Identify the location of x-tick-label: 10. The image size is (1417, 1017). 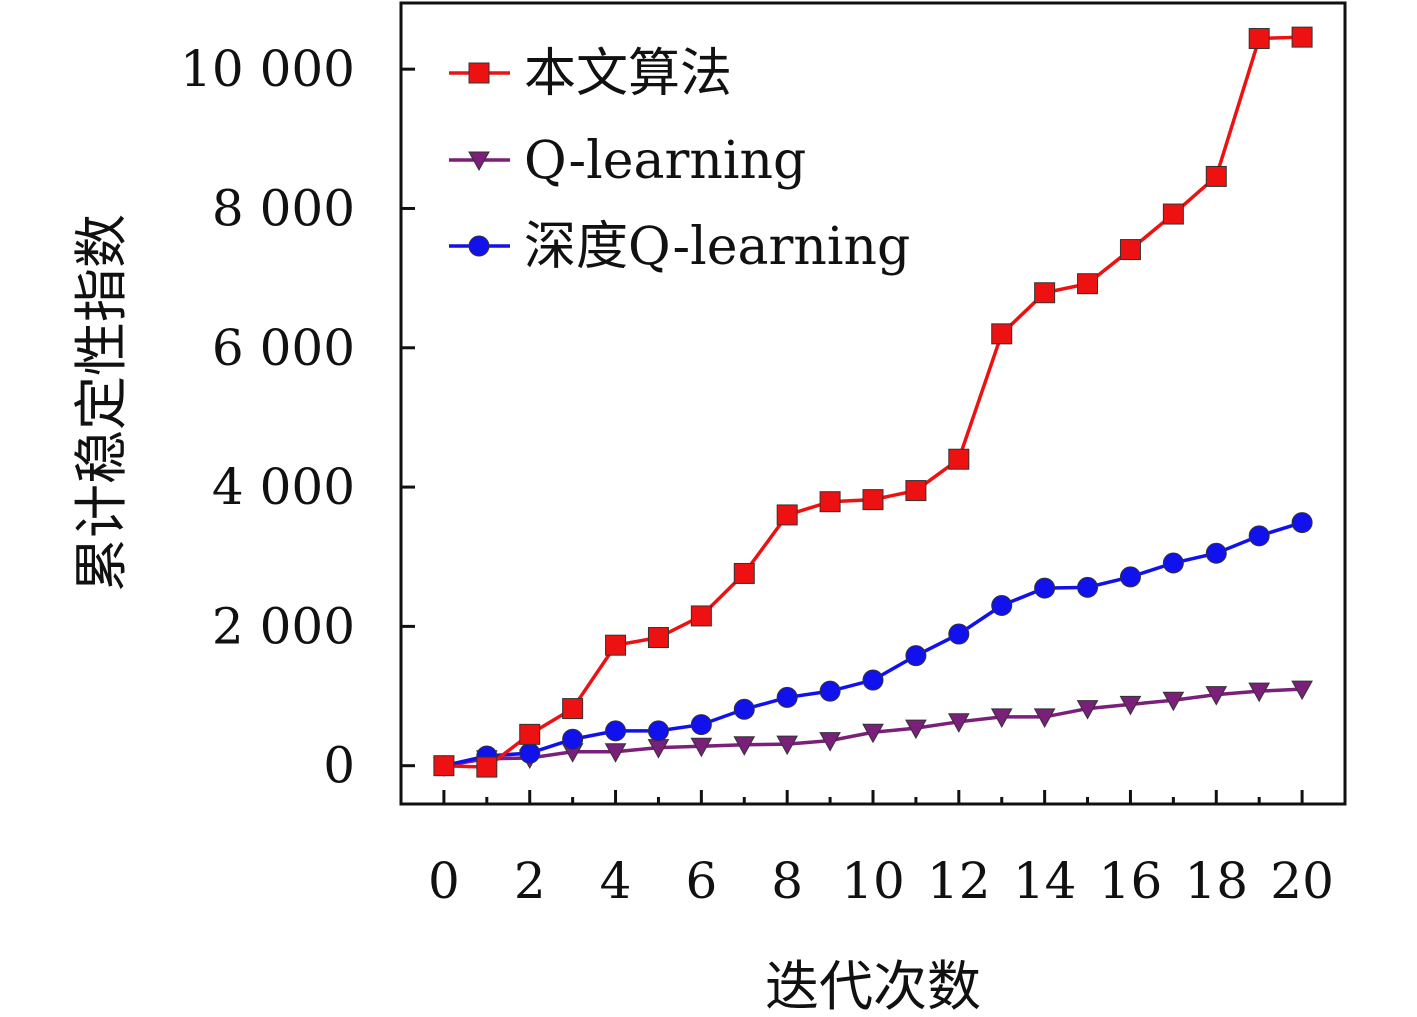
(873, 881).